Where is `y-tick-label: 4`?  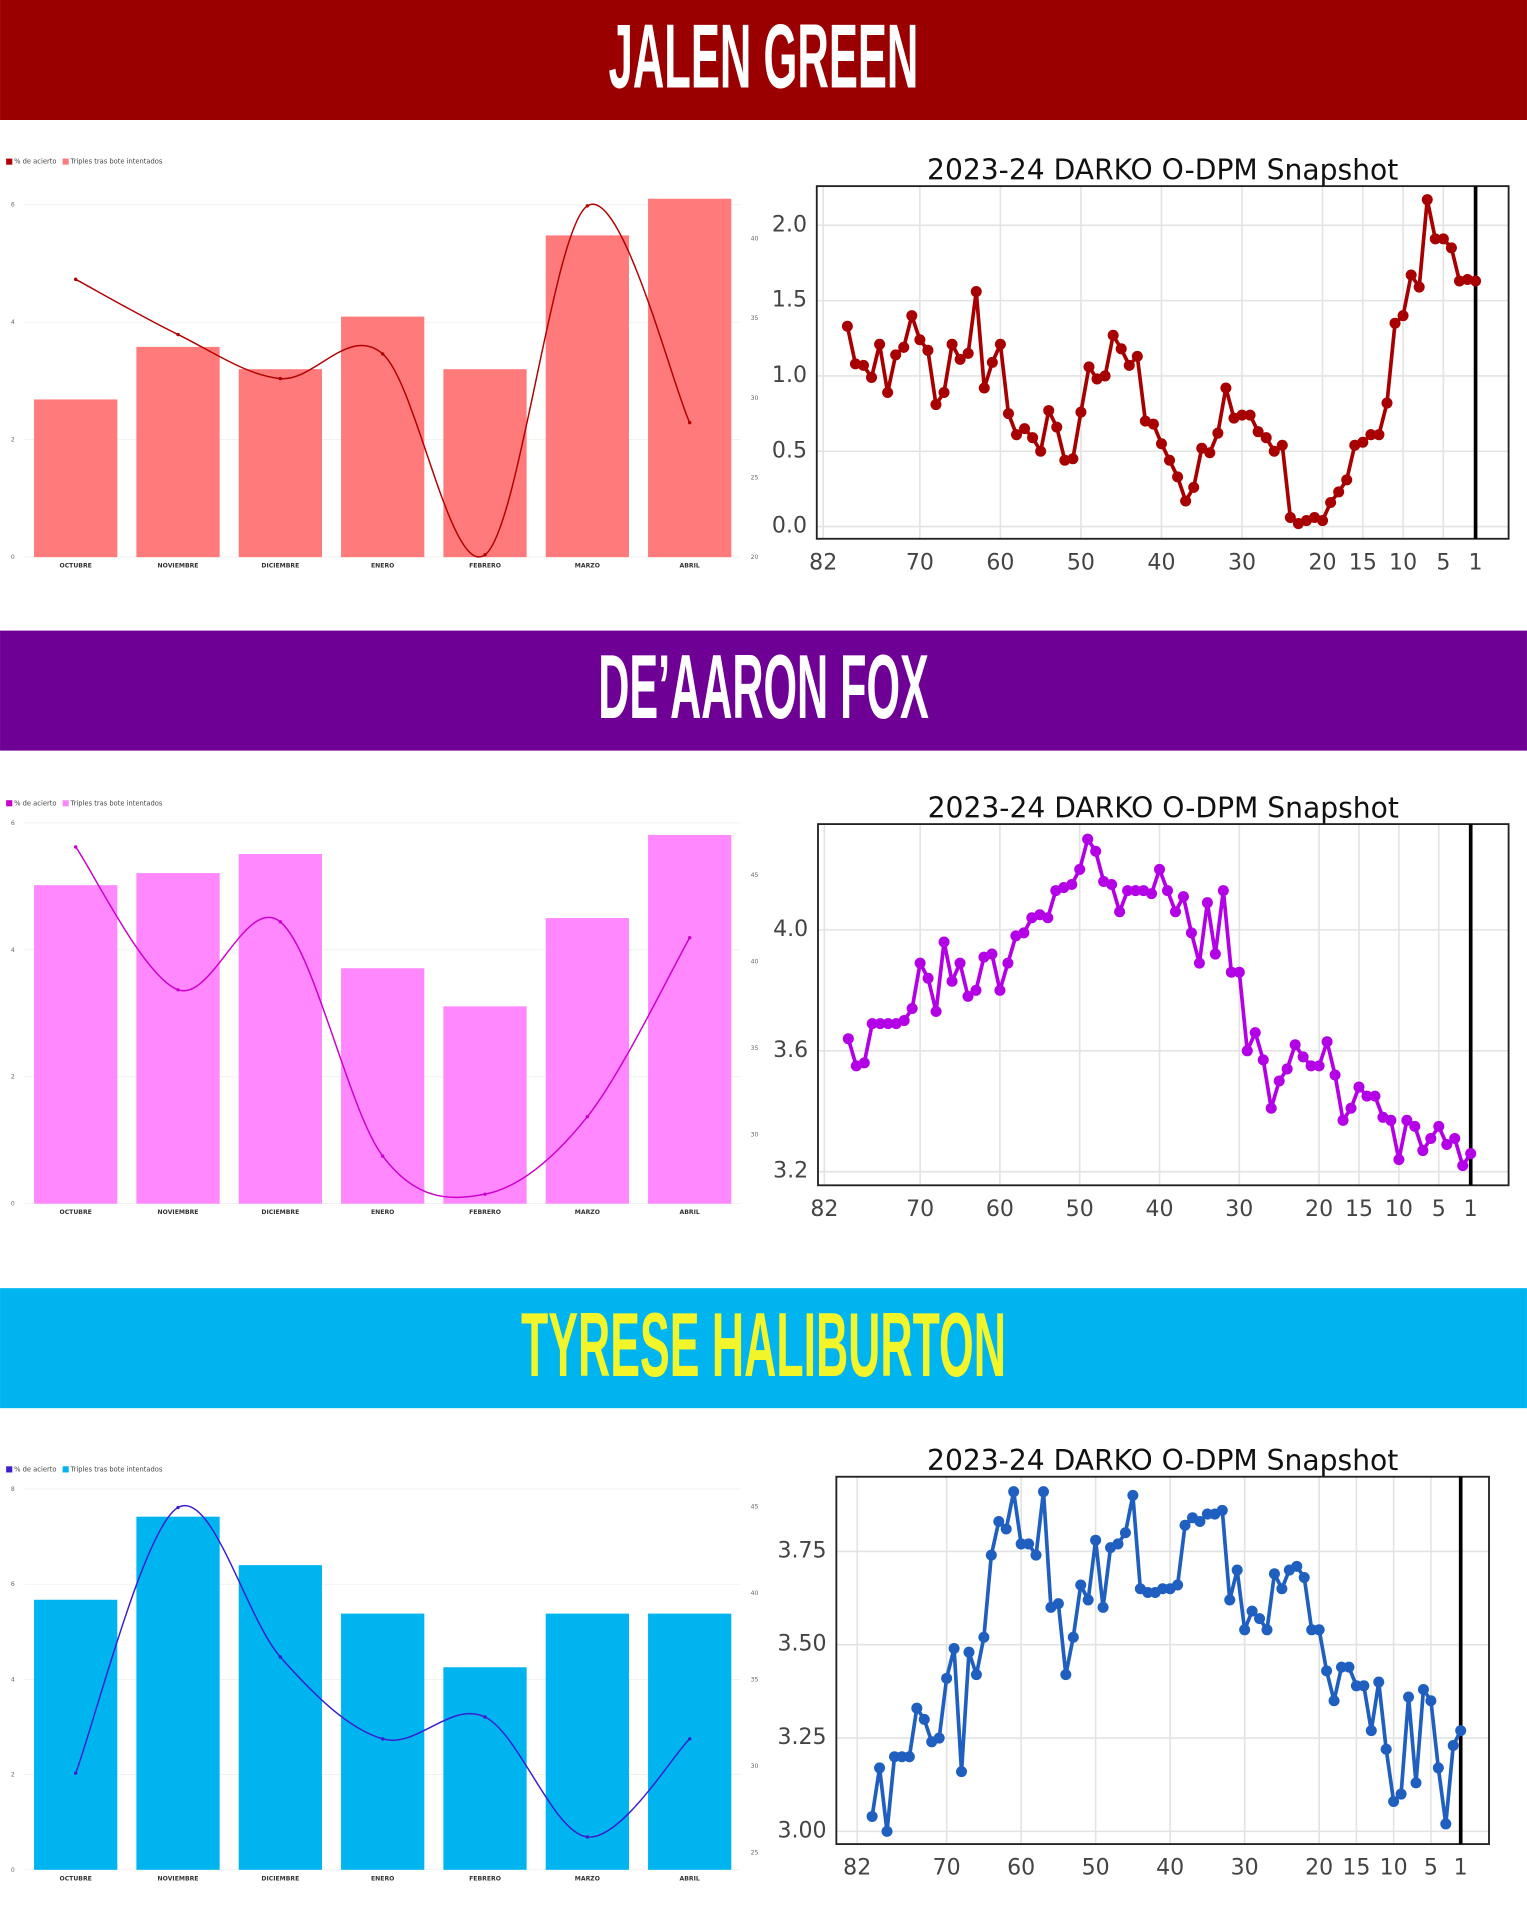
y-tick-label: 4 is located at coordinates (13, 322).